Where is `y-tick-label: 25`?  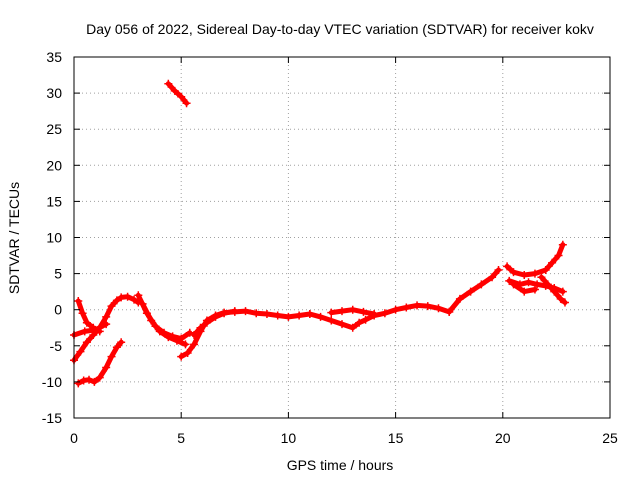
y-tick-label: 25 is located at coordinates (54, 129).